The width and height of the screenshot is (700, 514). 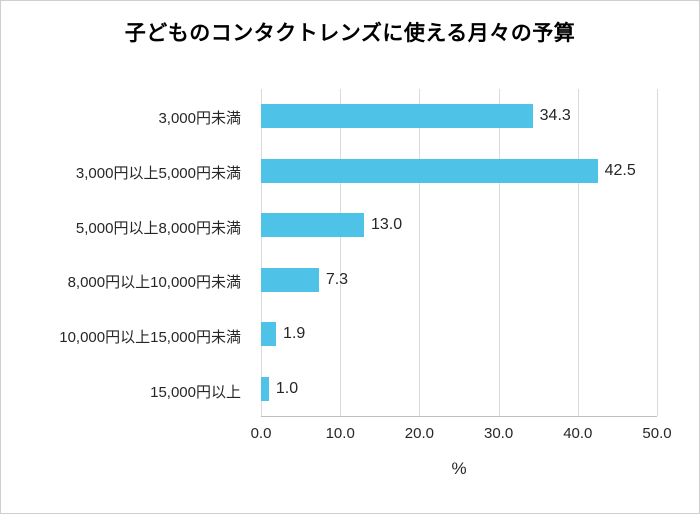 What do you see at coordinates (158, 228) in the screenshot?
I see `category-label: 5,000円以上8,000円未満` at bounding box center [158, 228].